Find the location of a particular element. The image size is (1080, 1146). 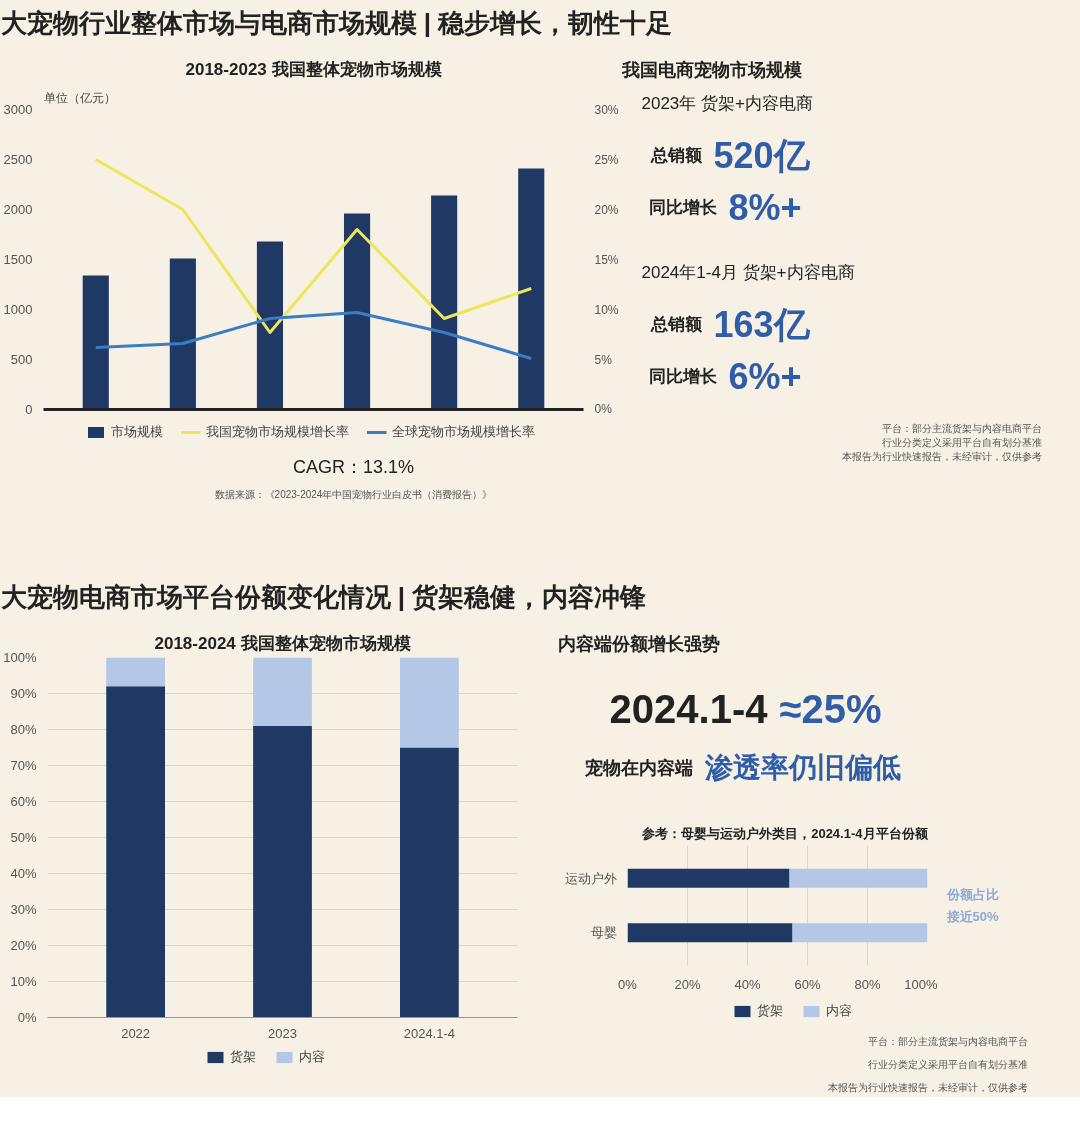

text: 同比增长 6%+ is located at coordinates (725, 377).